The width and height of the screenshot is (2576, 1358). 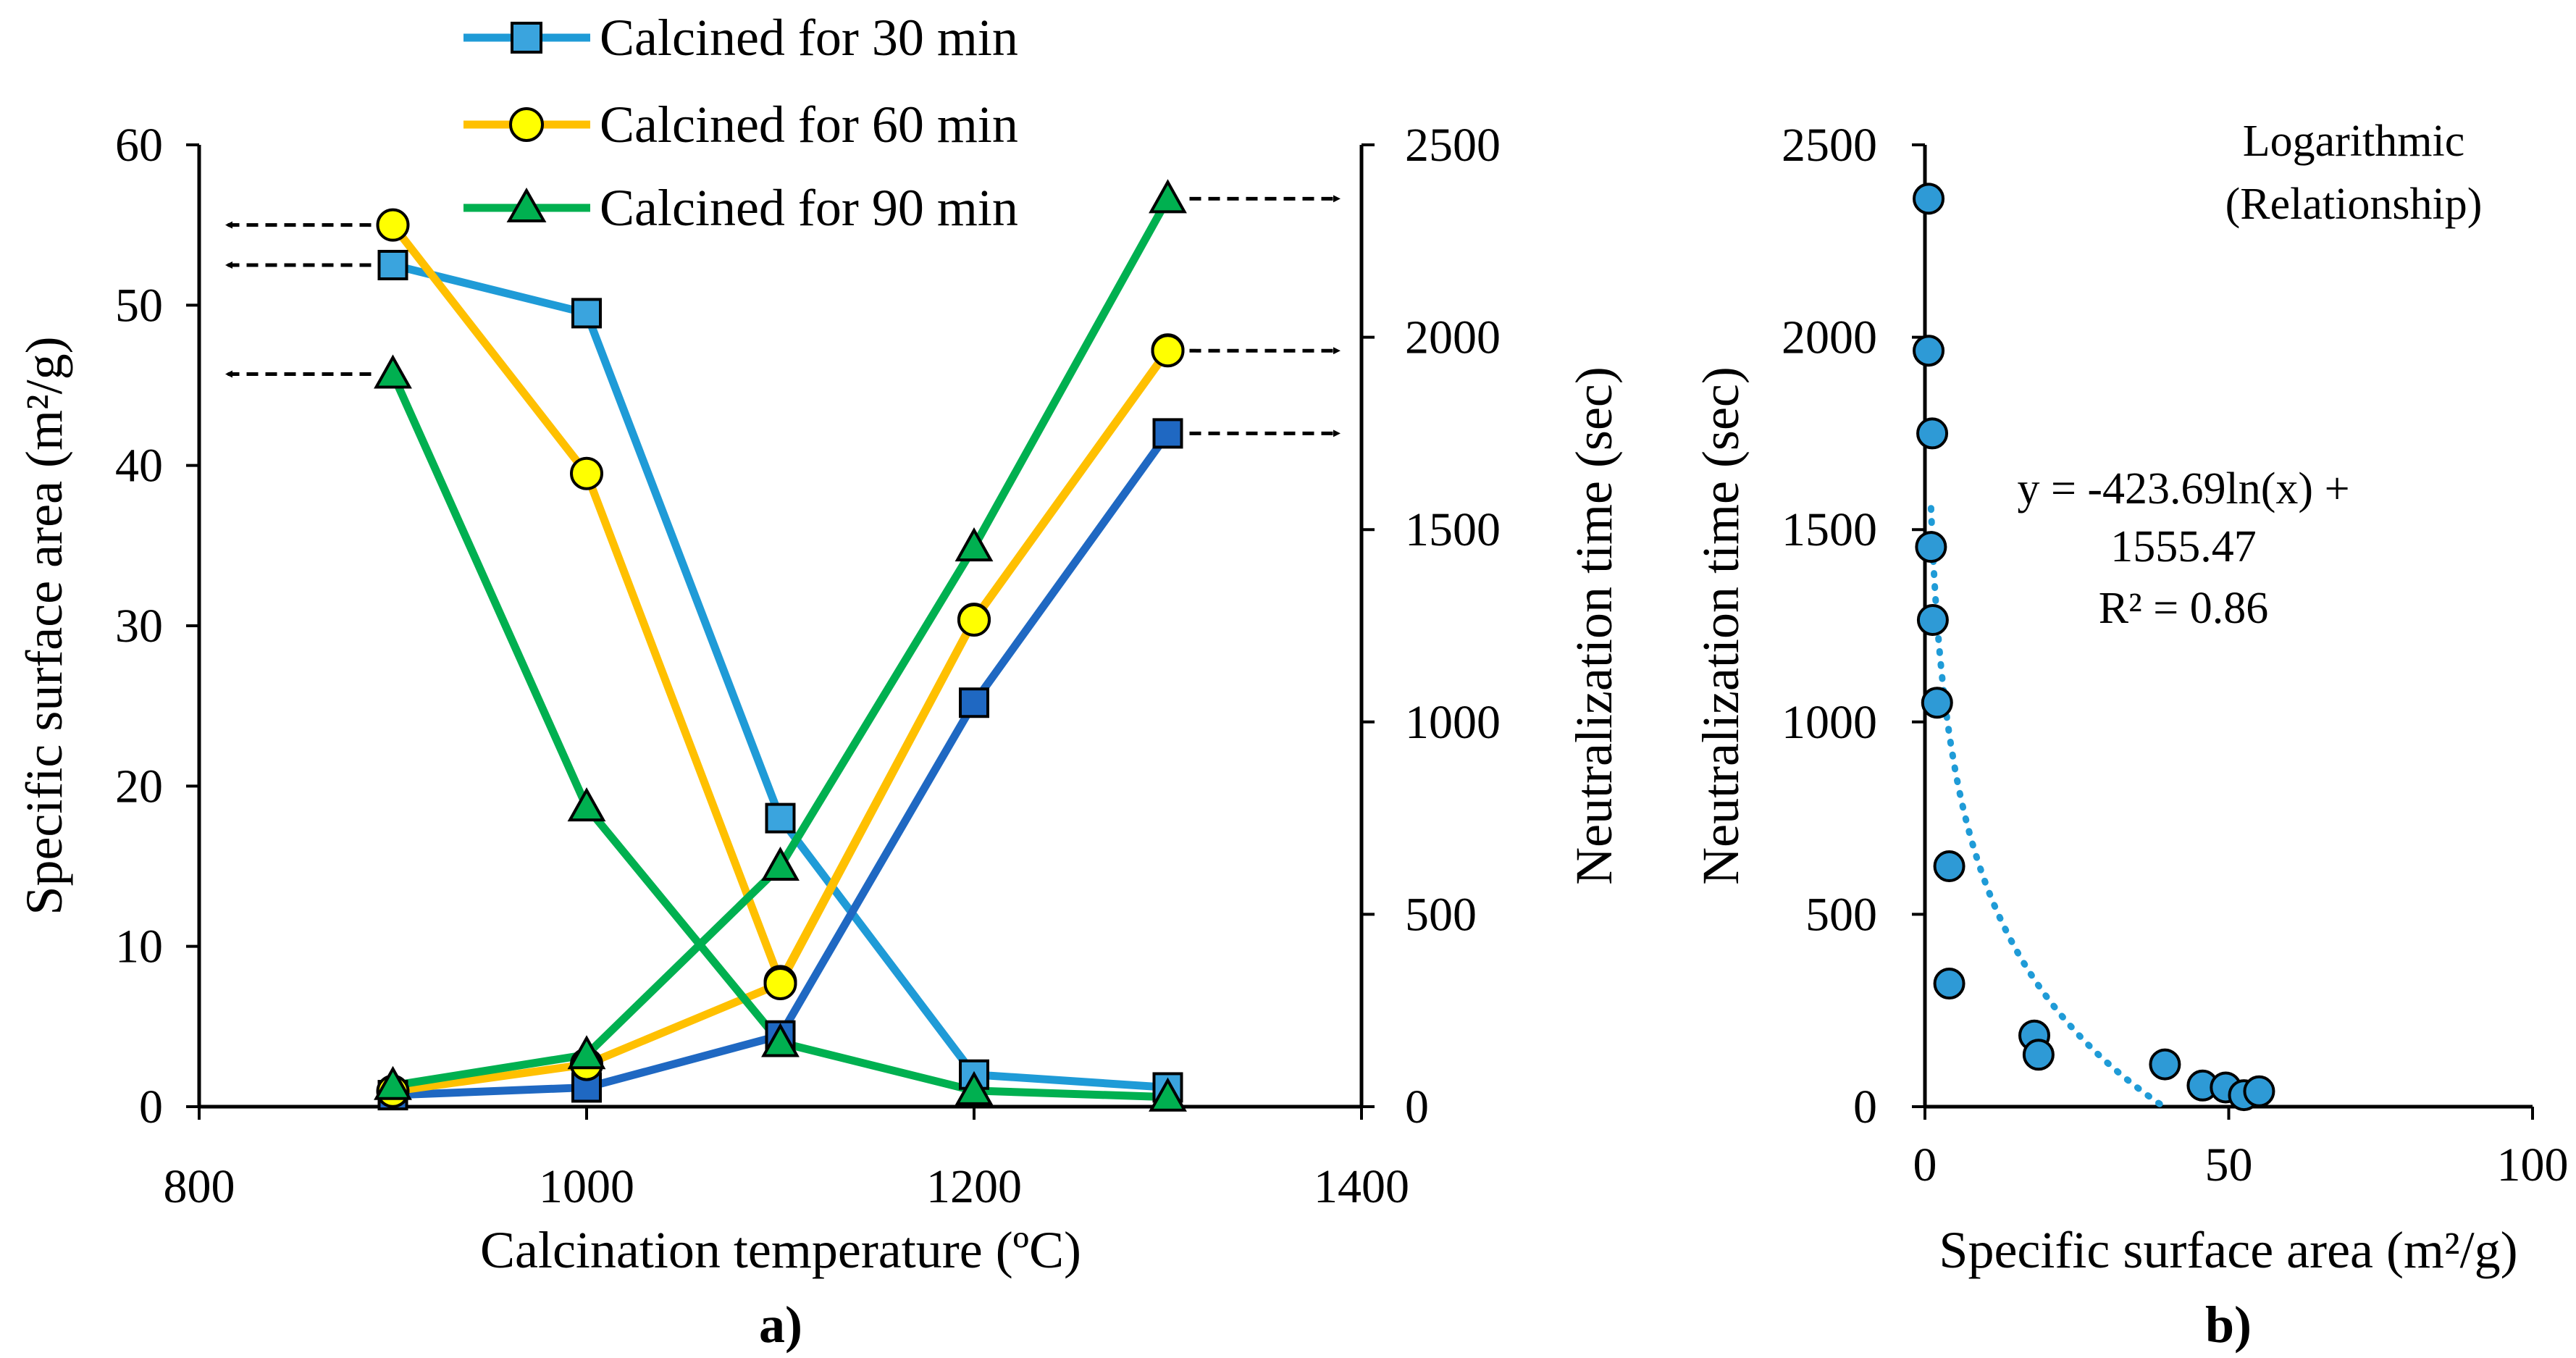 What do you see at coordinates (2183, 608) in the screenshot?
I see `trend-r-squared: R² = 0.86` at bounding box center [2183, 608].